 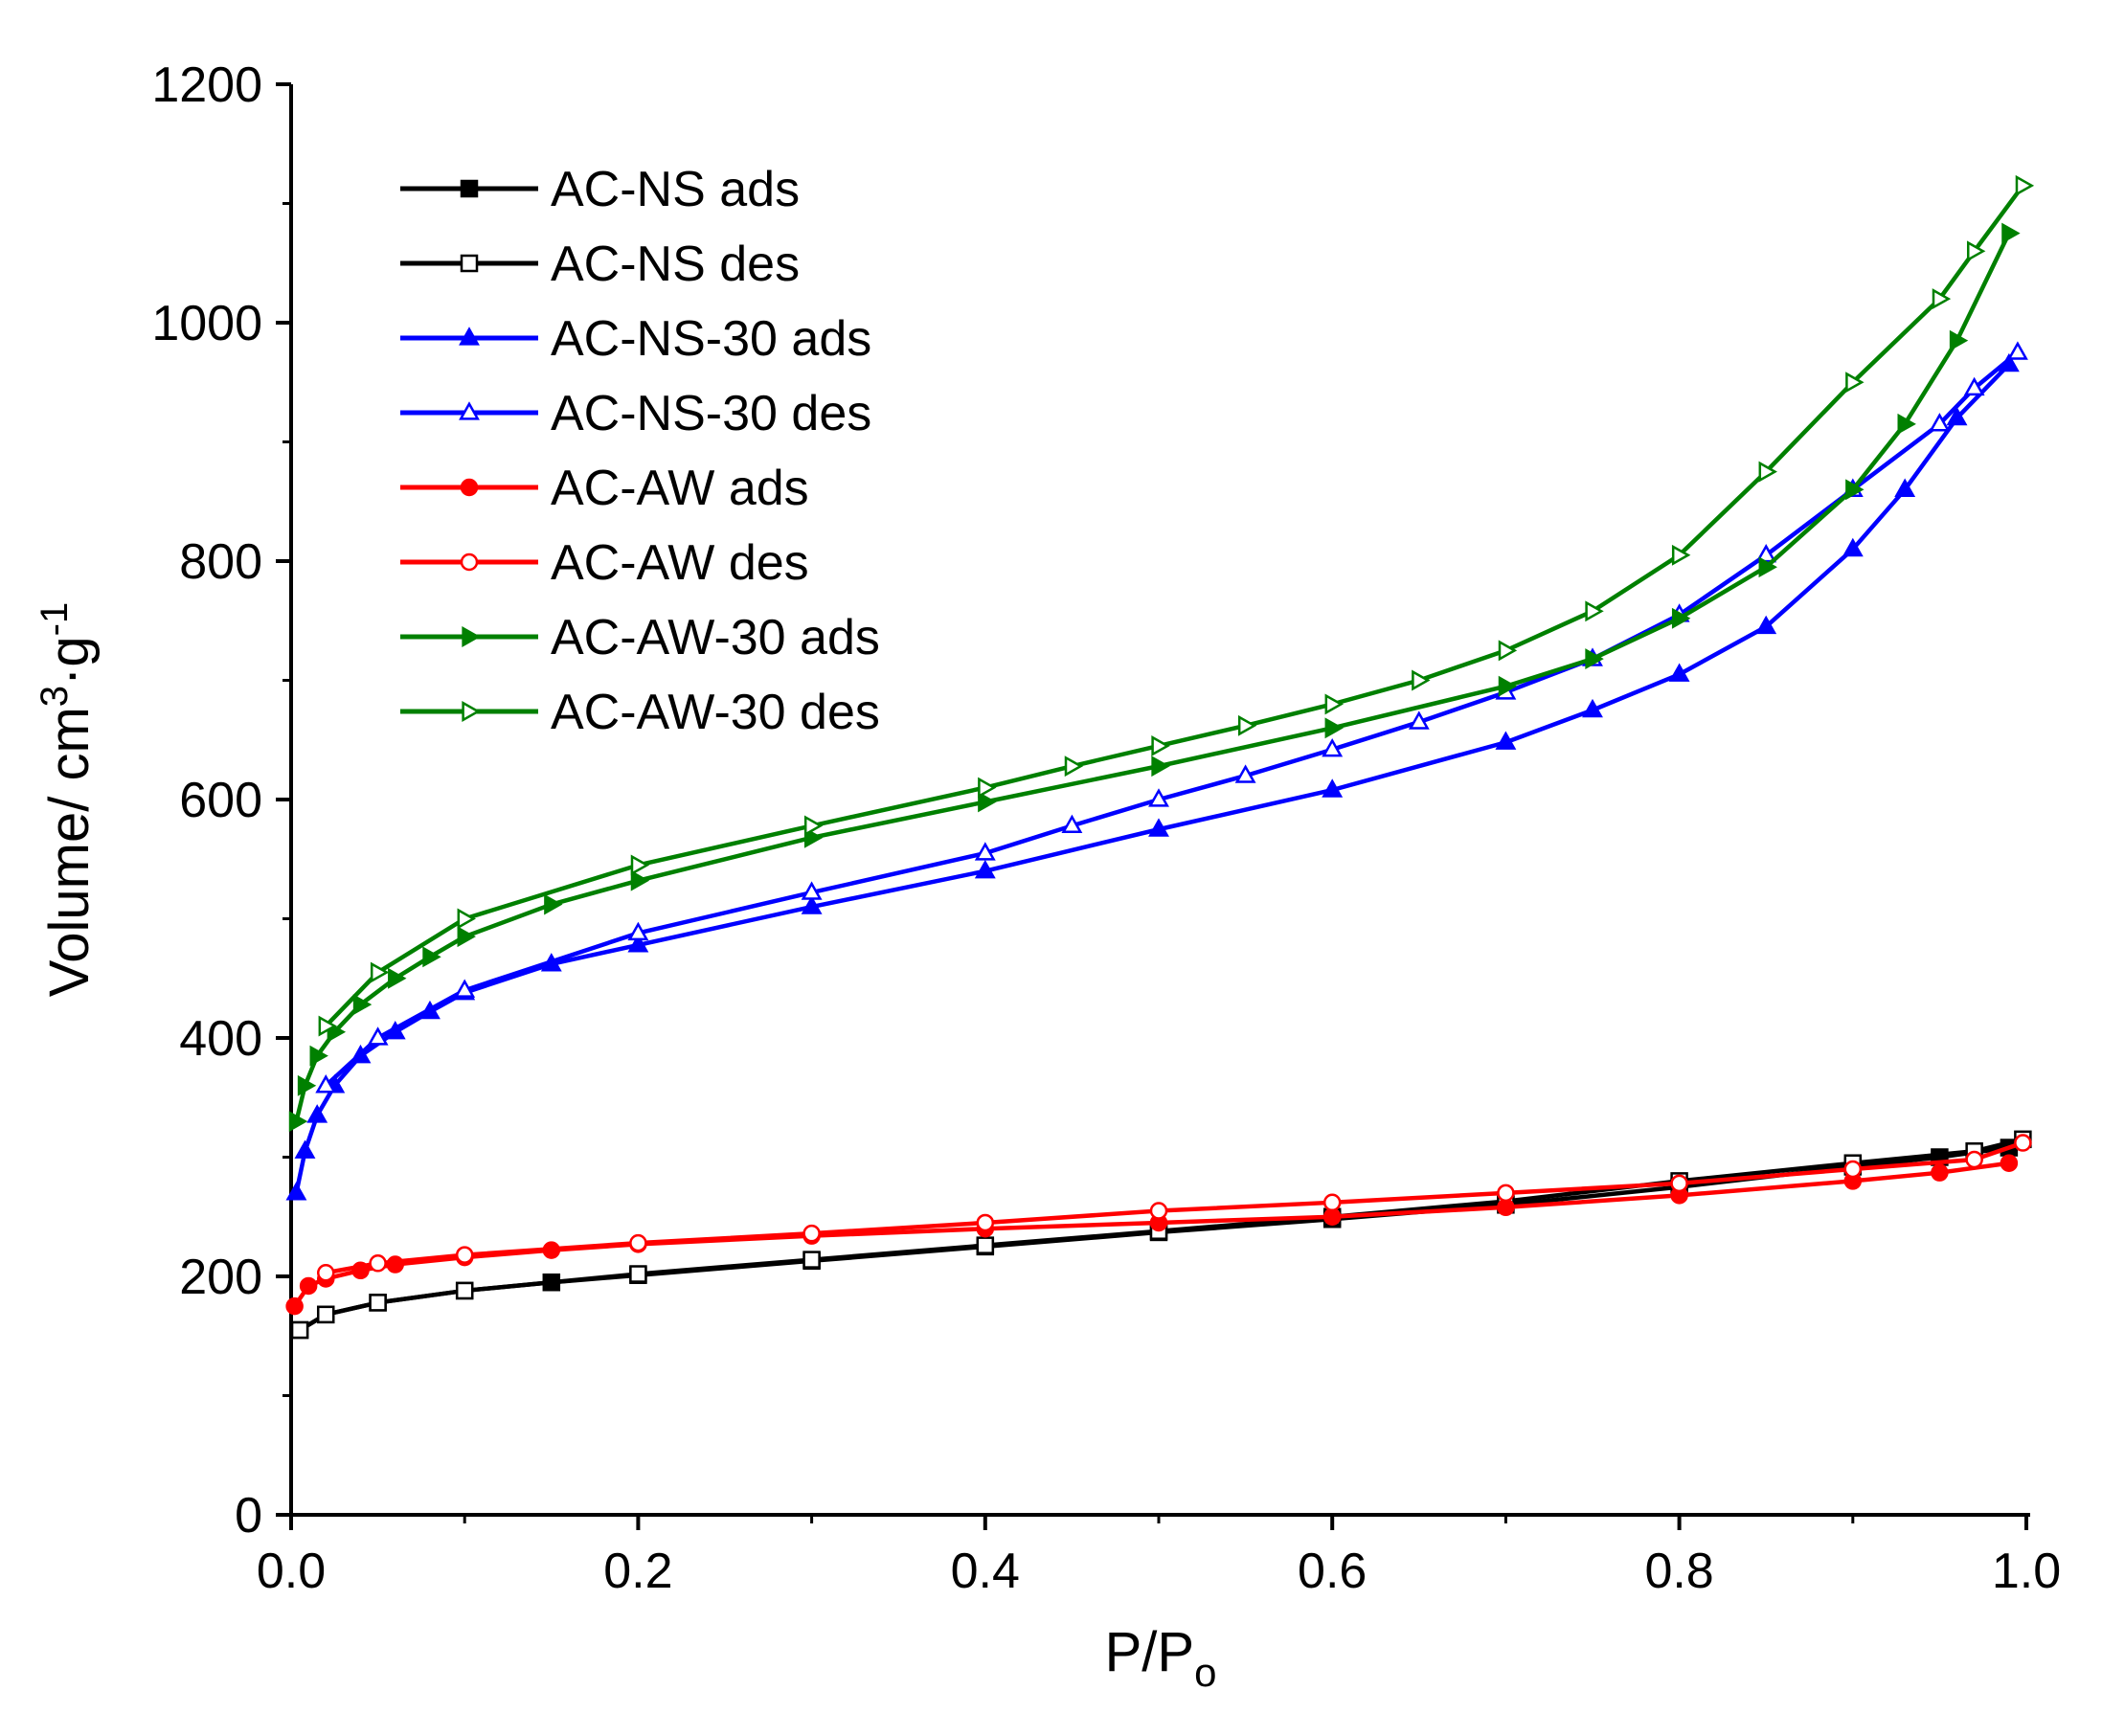 What do you see at coordinates (1205, 1672) in the screenshot?
I see `x-axis-label-subscript: o` at bounding box center [1205, 1672].